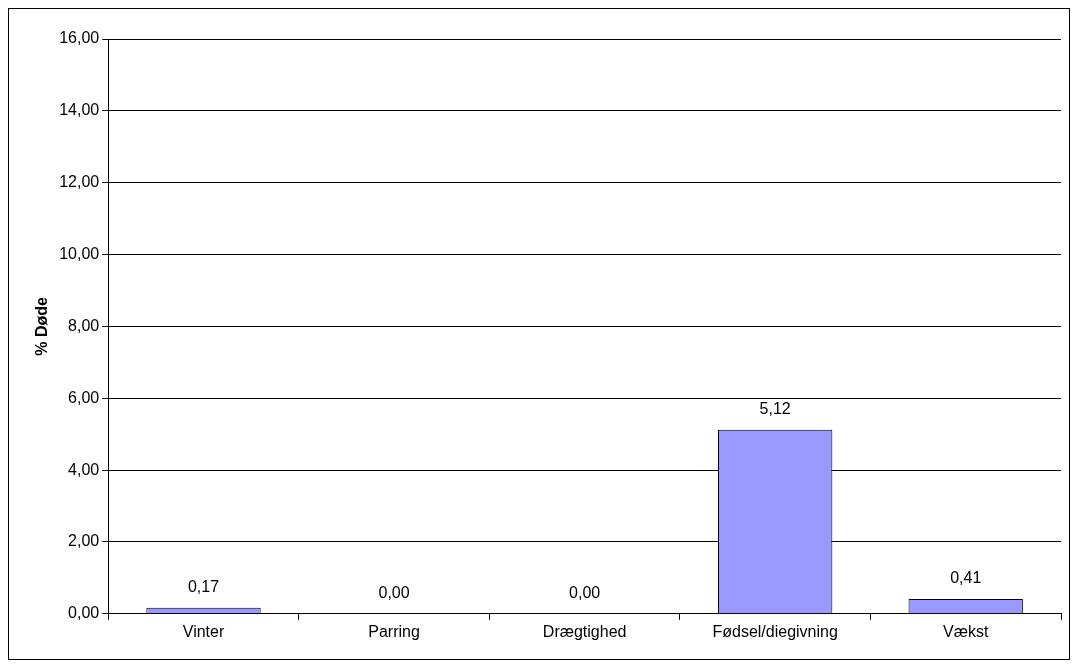  I want to click on y-tick-label: 6,00, so click(84, 397).